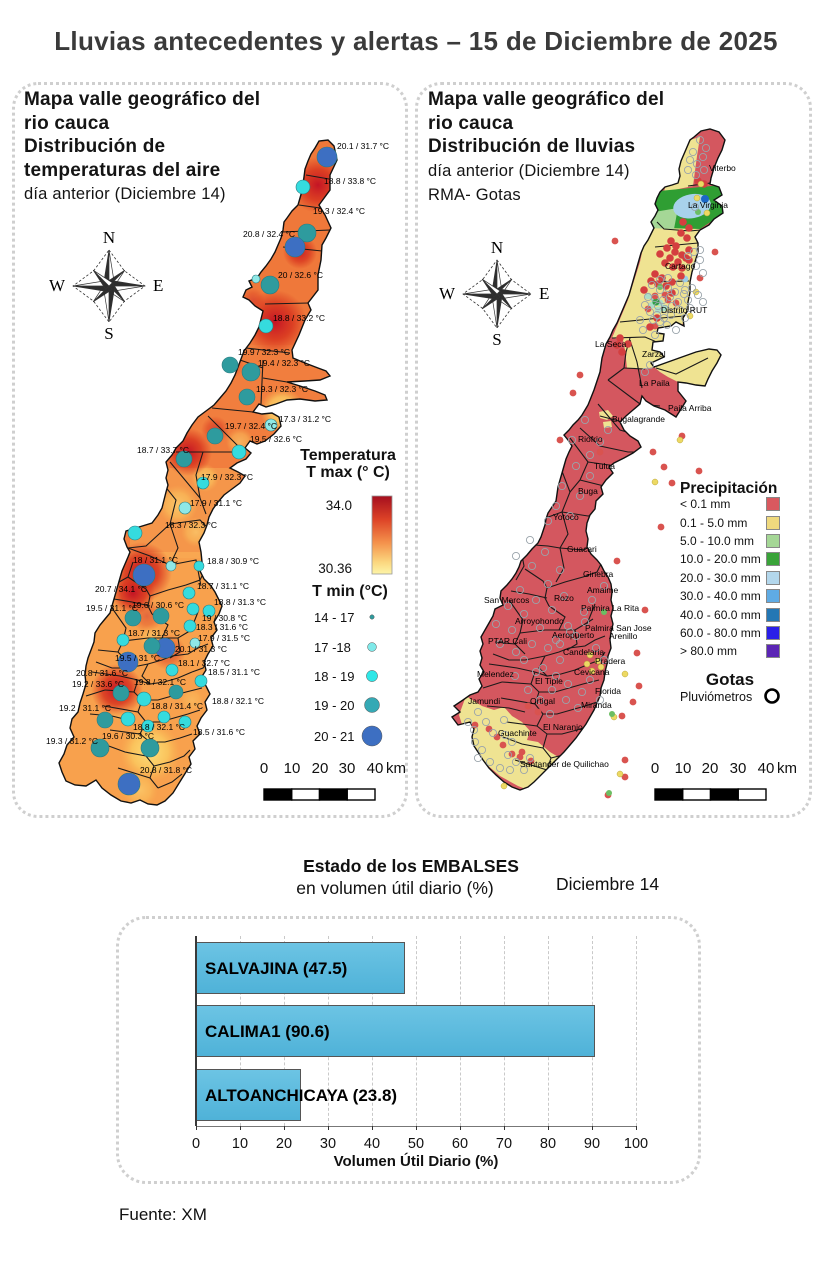 Image resolution: width=832 pixels, height=1280 pixels. What do you see at coordinates (566, 517) in the screenshot?
I see `svg-text: Yotoco` at bounding box center [566, 517].